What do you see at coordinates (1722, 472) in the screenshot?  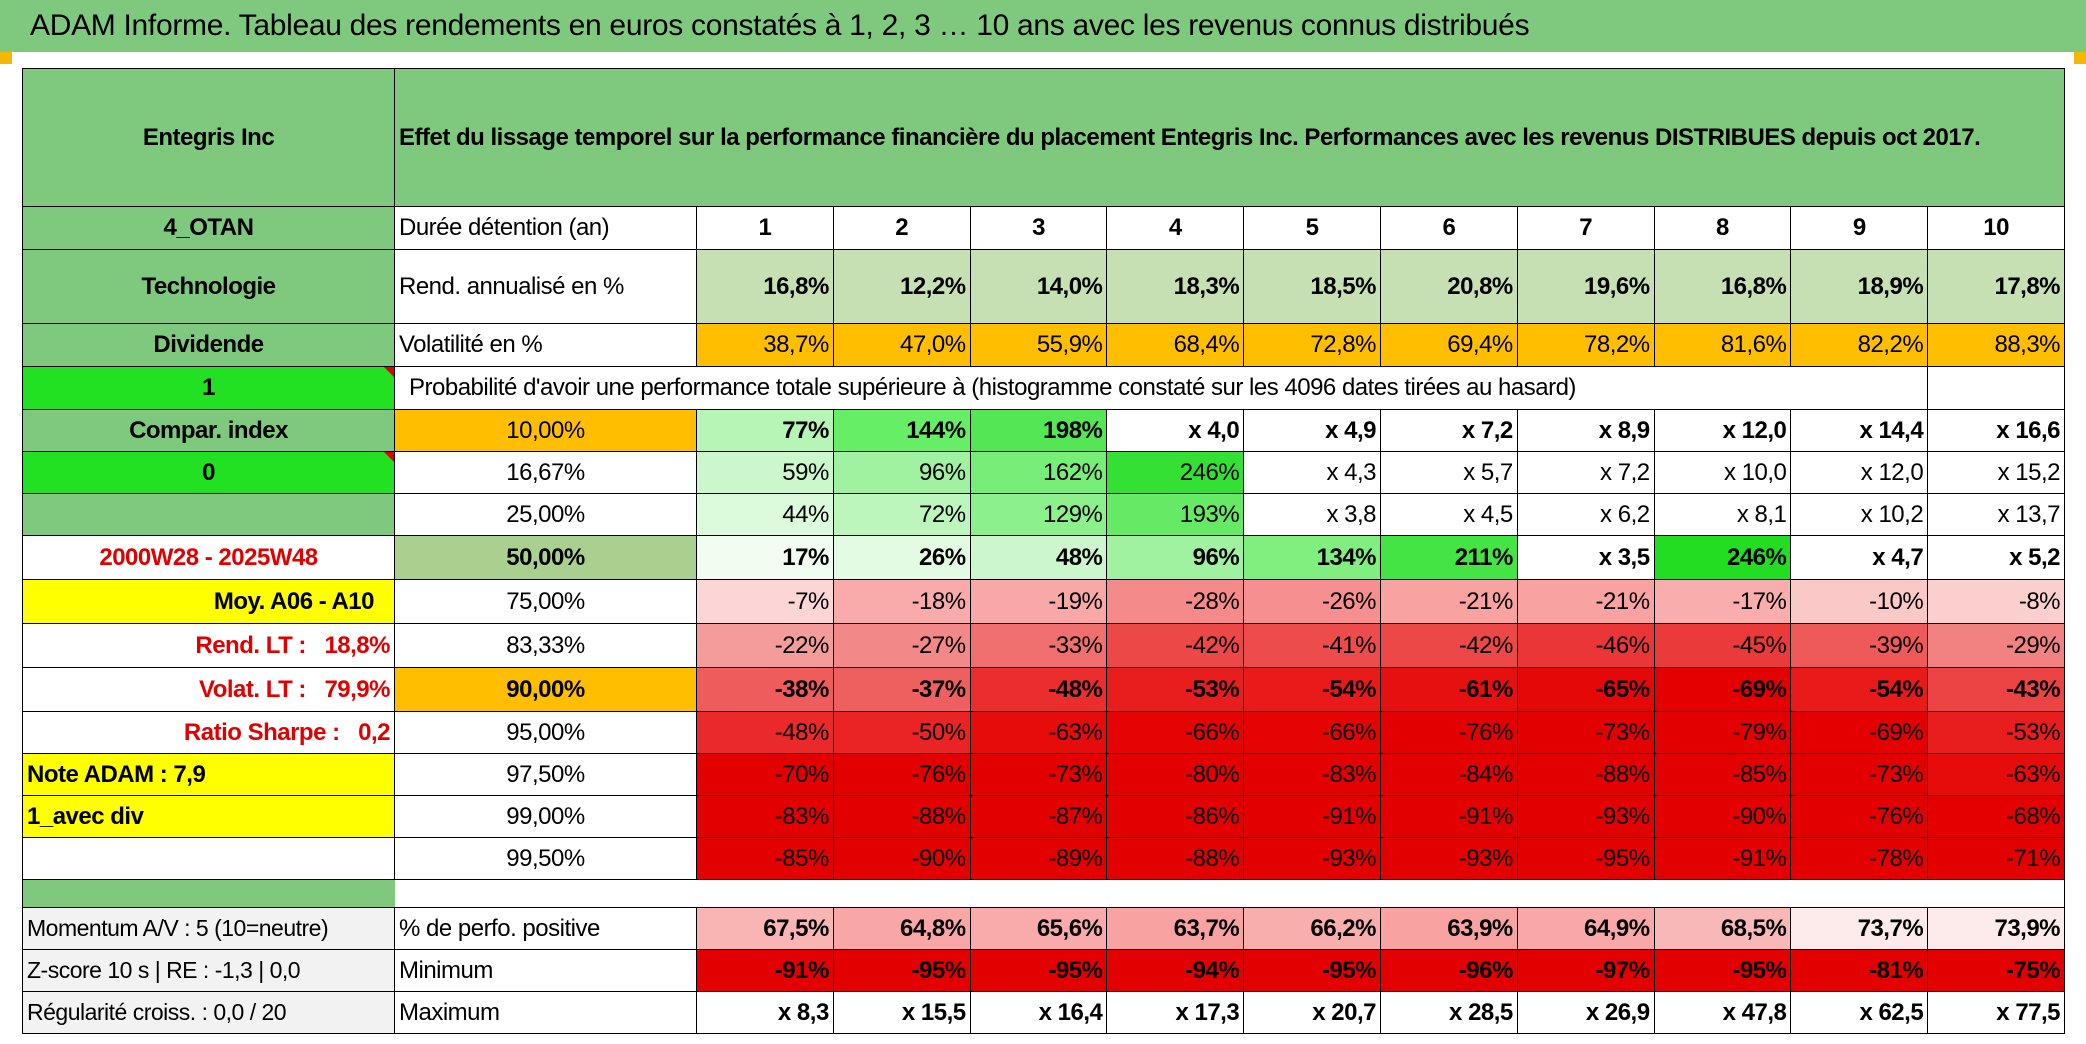 I see `quantile-value-cell: x 10,0` at bounding box center [1722, 472].